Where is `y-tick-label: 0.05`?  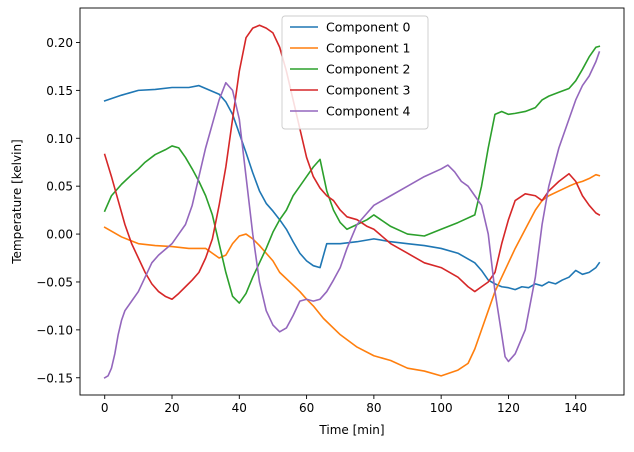 y-tick-label: 0.05 is located at coordinates (59, 187).